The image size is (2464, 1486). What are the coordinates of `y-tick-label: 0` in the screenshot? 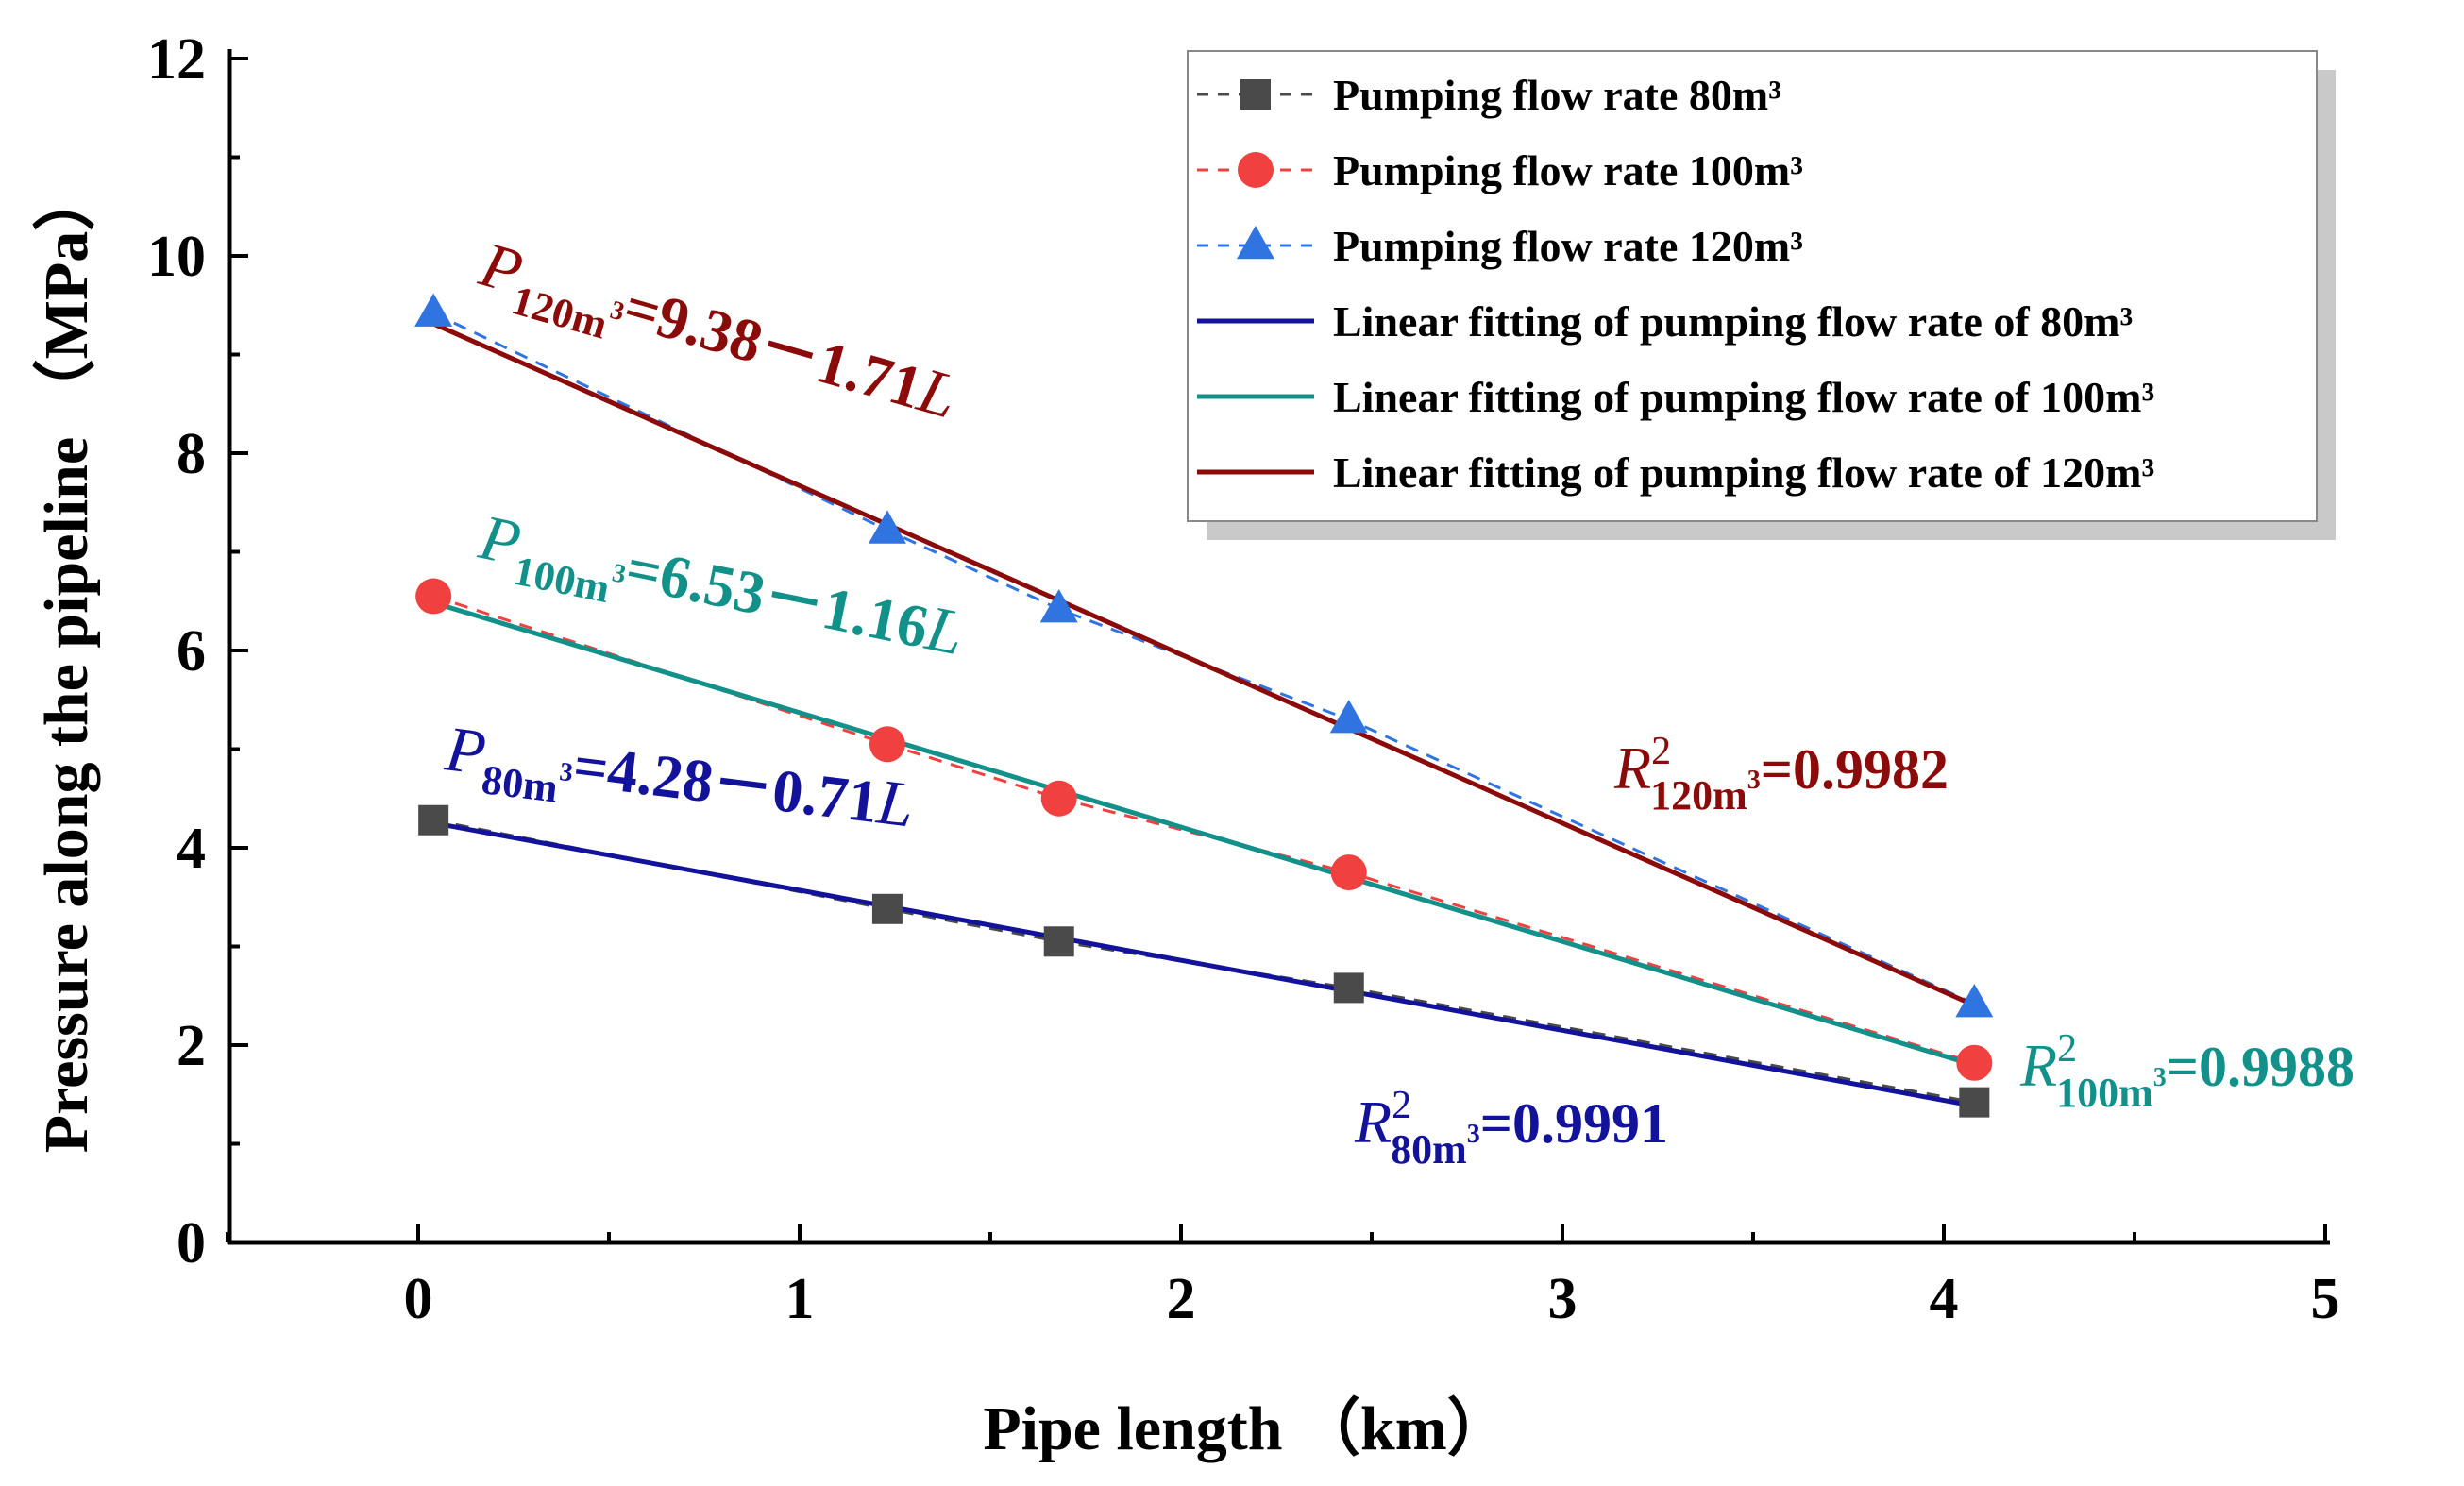 It's located at (191, 1243).